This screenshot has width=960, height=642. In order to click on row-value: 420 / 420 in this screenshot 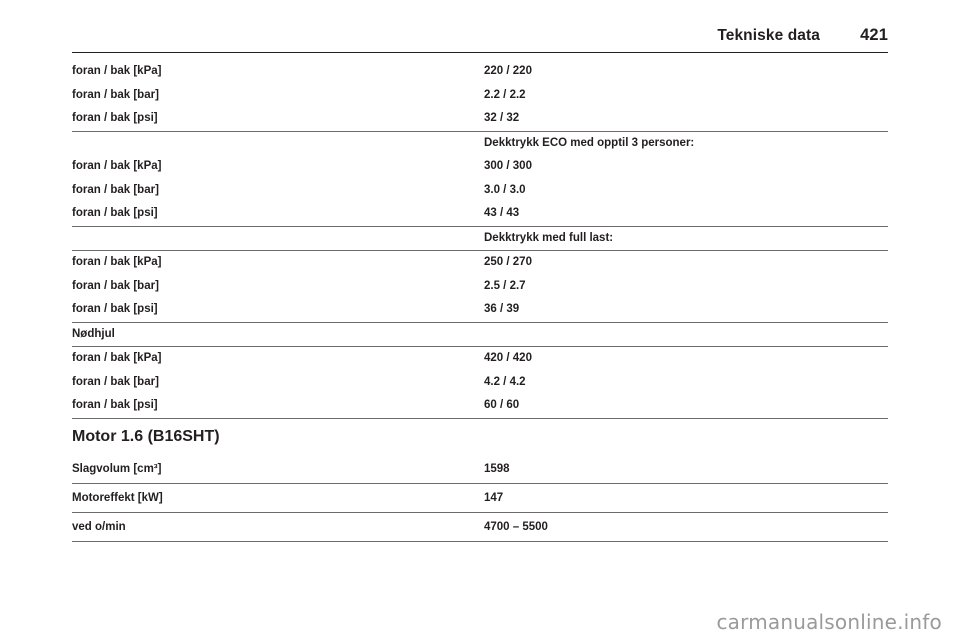, I will do `click(508, 358)`.